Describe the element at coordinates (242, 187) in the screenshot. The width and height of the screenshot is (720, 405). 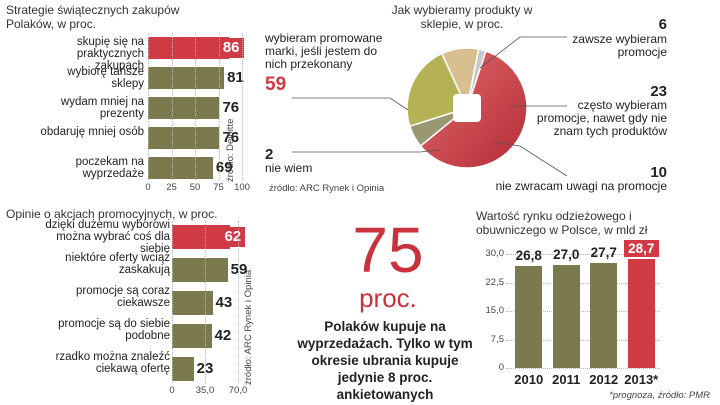
I see `x-tick-label: 100` at that location.